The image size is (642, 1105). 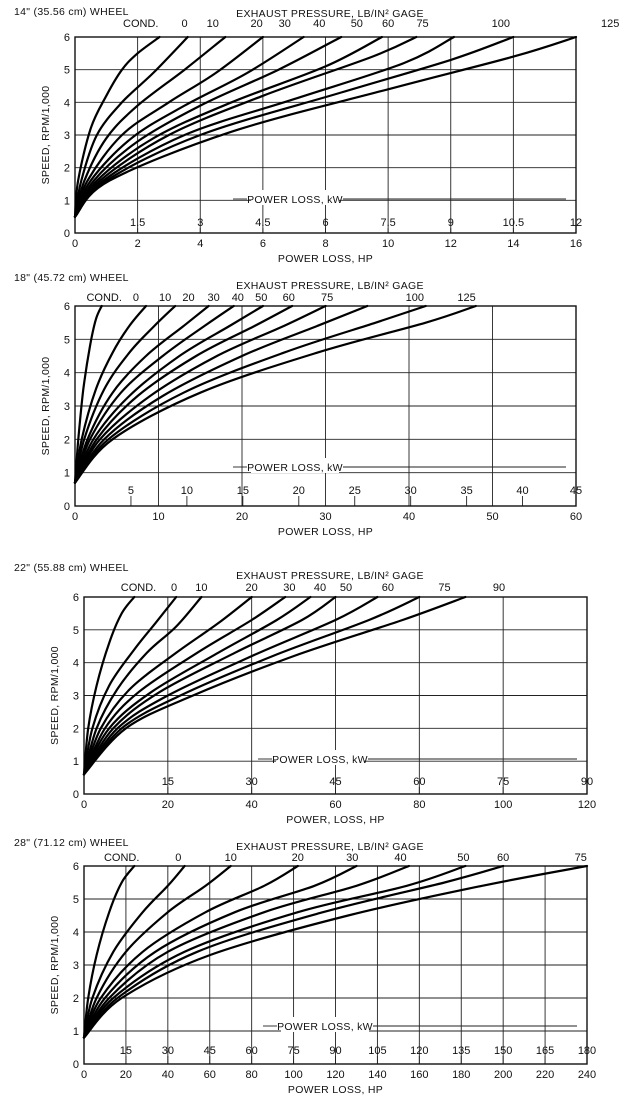 What do you see at coordinates (252, 1051) in the screenshot?
I see `kw-tick-label: 60` at bounding box center [252, 1051].